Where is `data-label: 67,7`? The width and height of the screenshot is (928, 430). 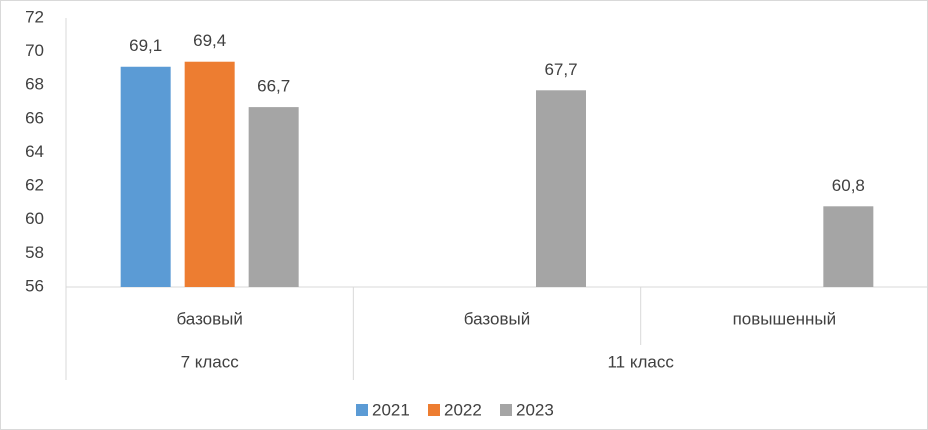
data-label: 67,7 is located at coordinates (560, 69).